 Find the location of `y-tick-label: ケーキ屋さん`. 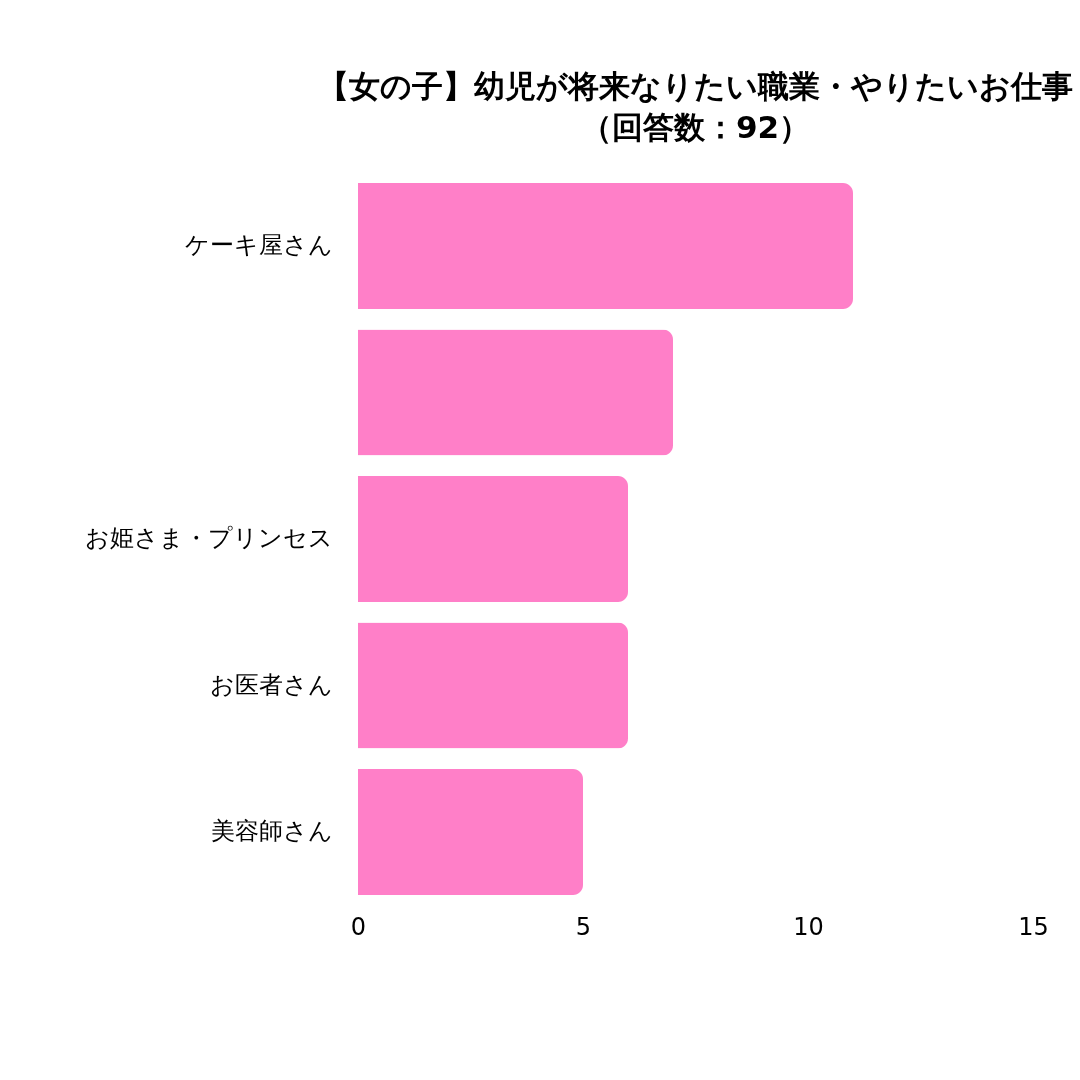

y-tick-label: ケーキ屋さん is located at coordinates (258, 245).